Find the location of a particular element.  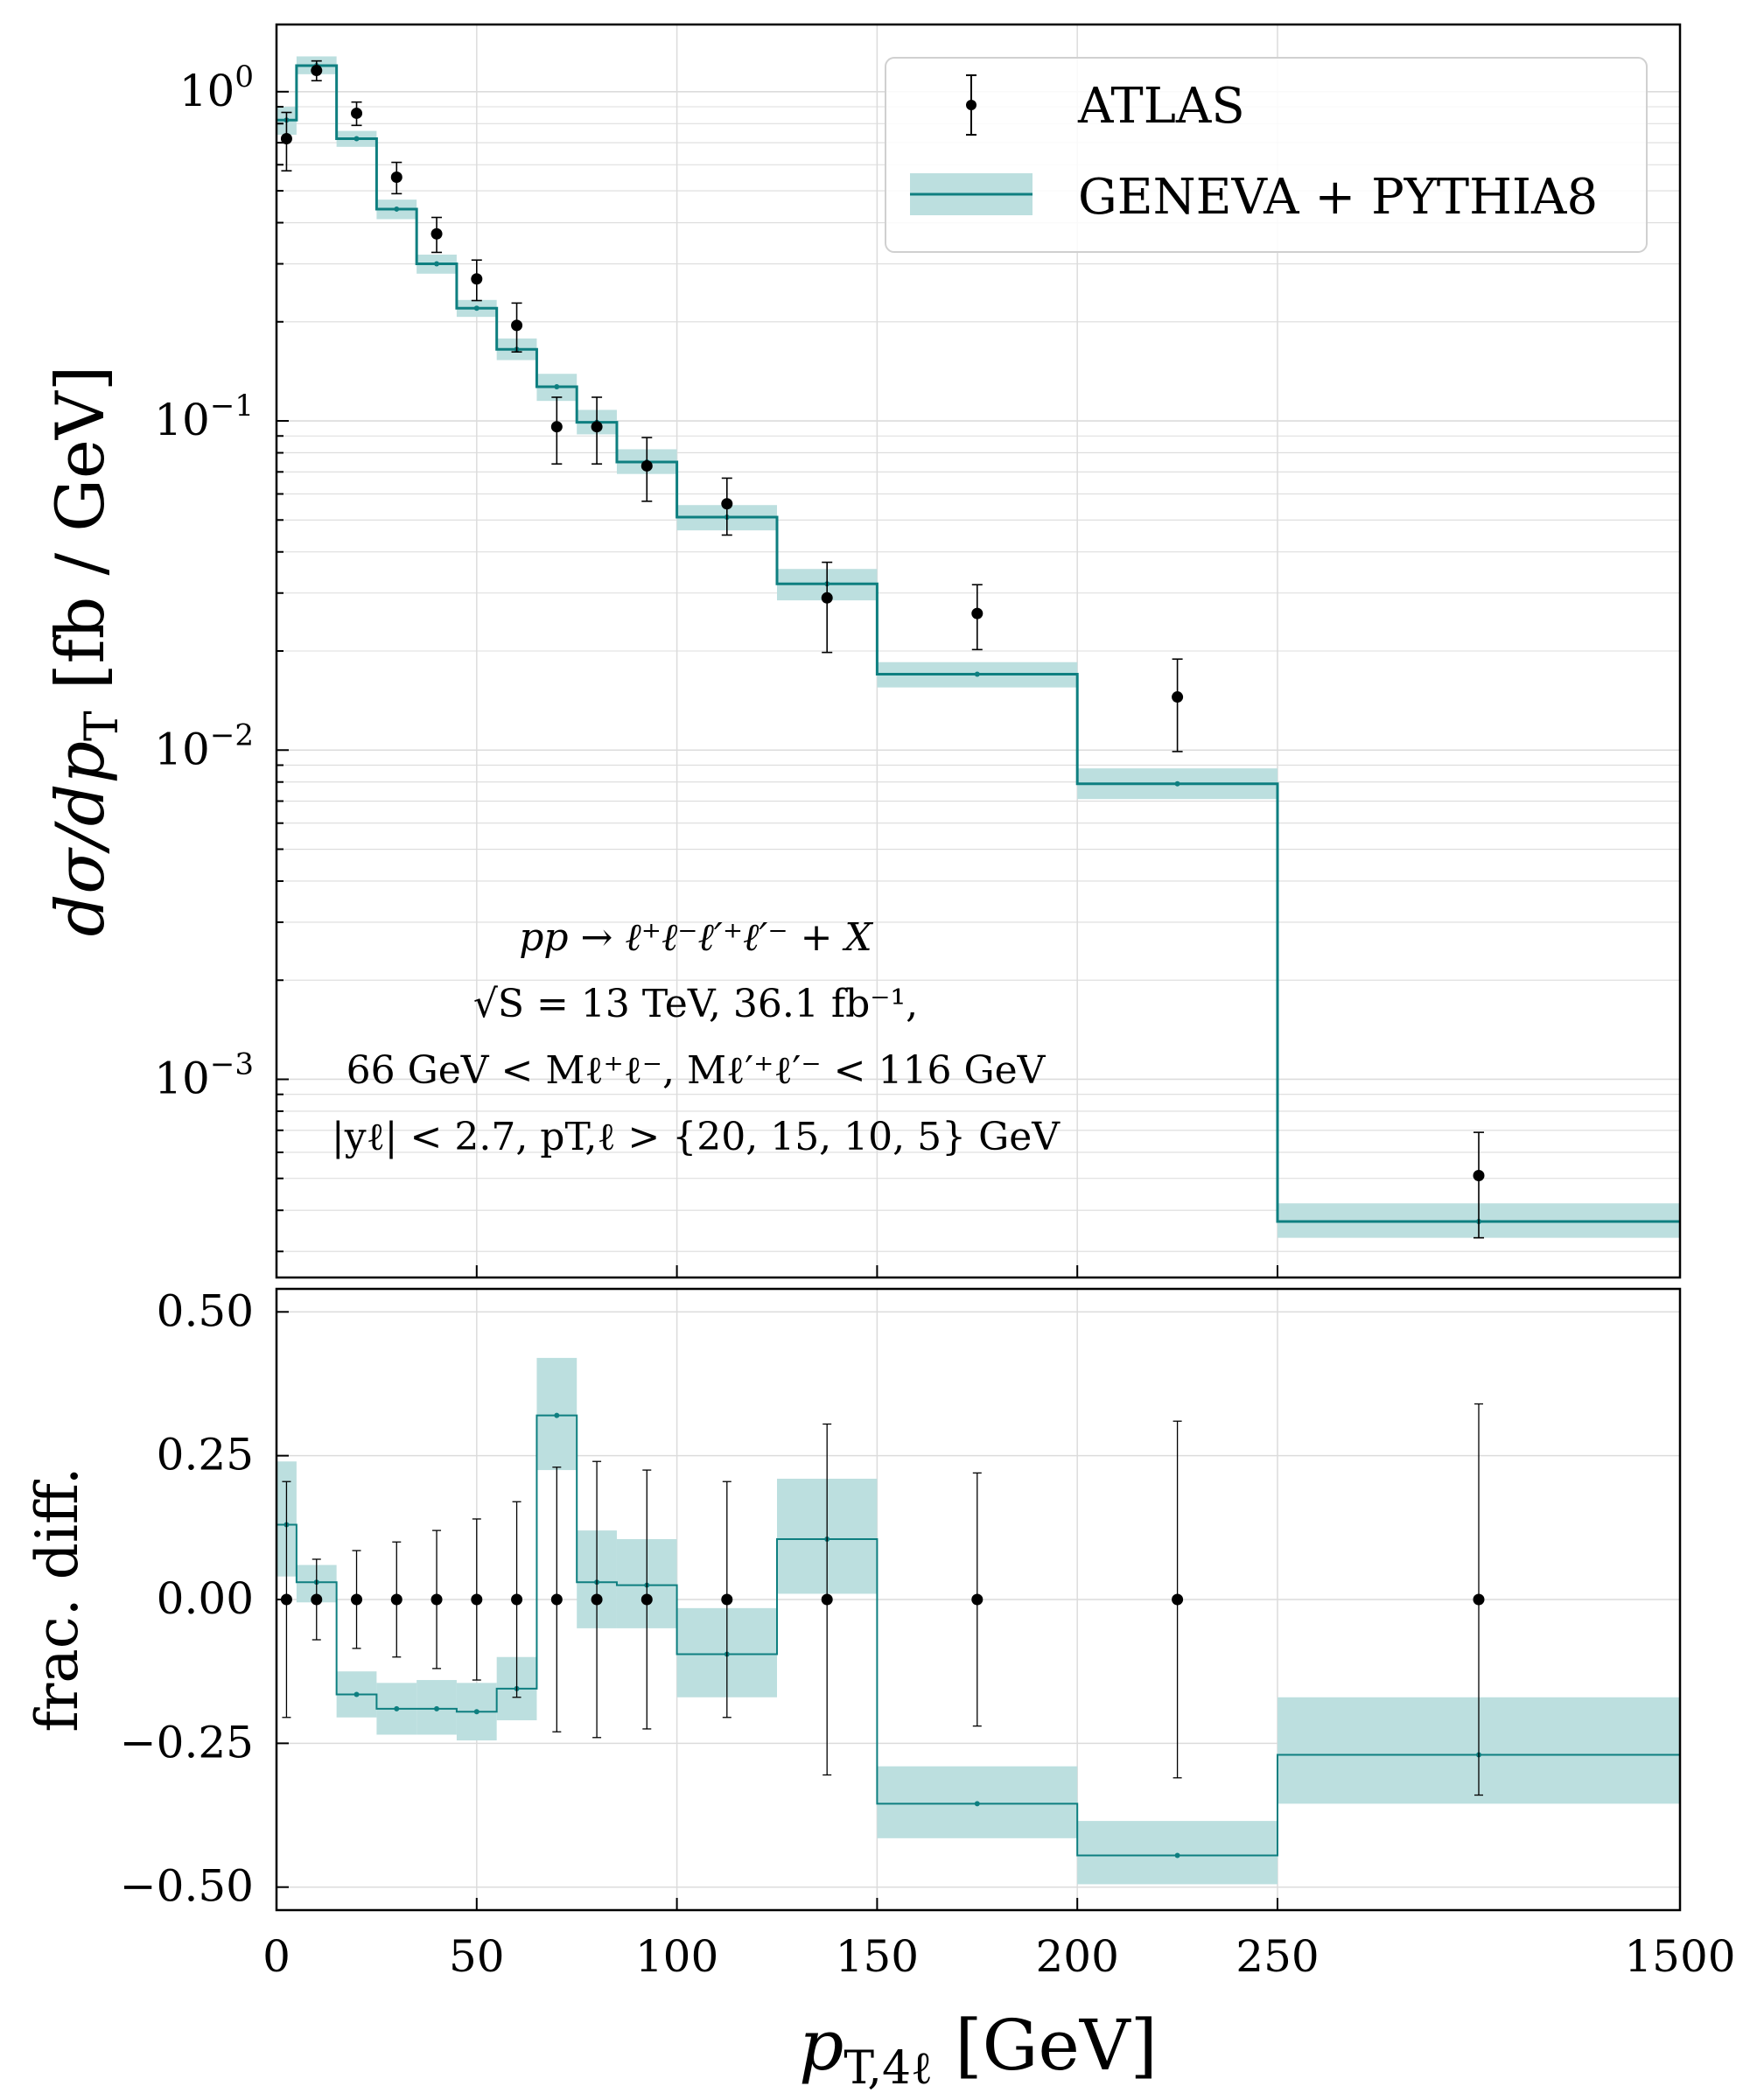

ratio-y-axis-title: frac. diff. is located at coordinates (57, 1599).